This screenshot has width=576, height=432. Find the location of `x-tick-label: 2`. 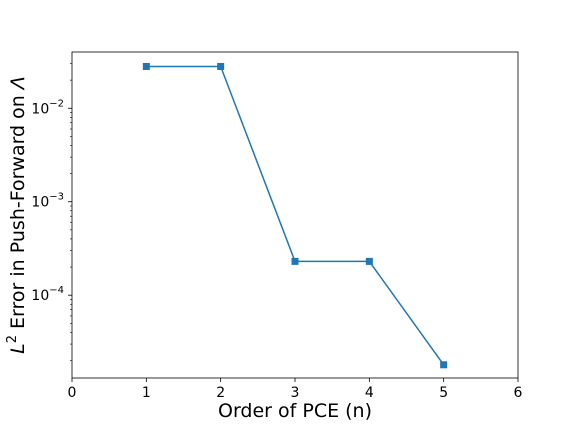

x-tick-label: 2 is located at coordinates (220, 393).